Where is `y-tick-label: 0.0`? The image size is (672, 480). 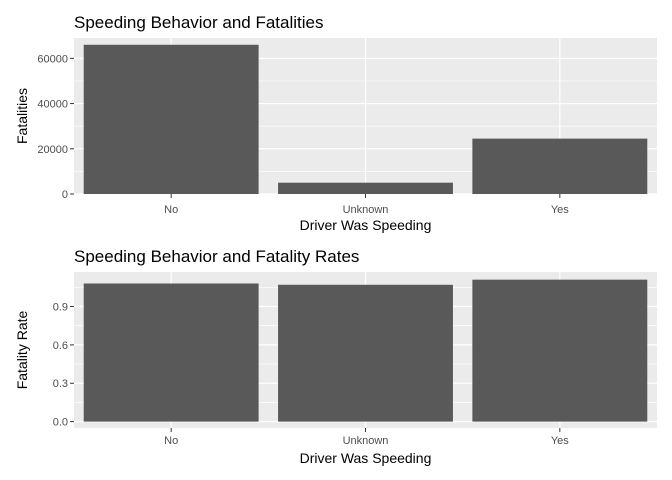
y-tick-label: 0.0 is located at coordinates (60, 423).